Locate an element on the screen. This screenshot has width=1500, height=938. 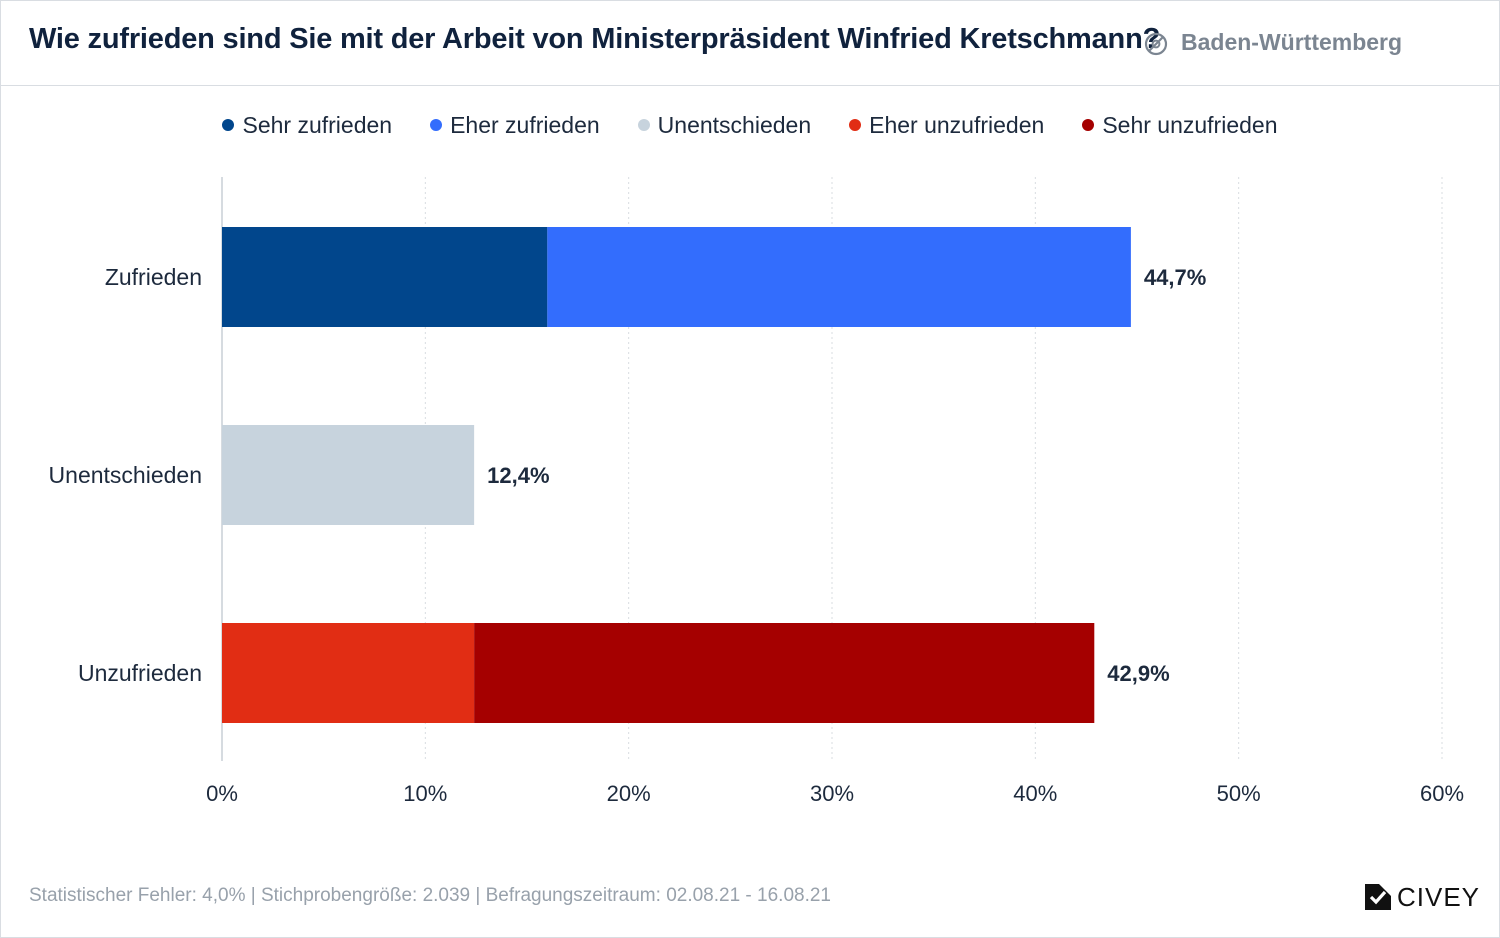
data-label: 12,4% is located at coordinates (518, 475).